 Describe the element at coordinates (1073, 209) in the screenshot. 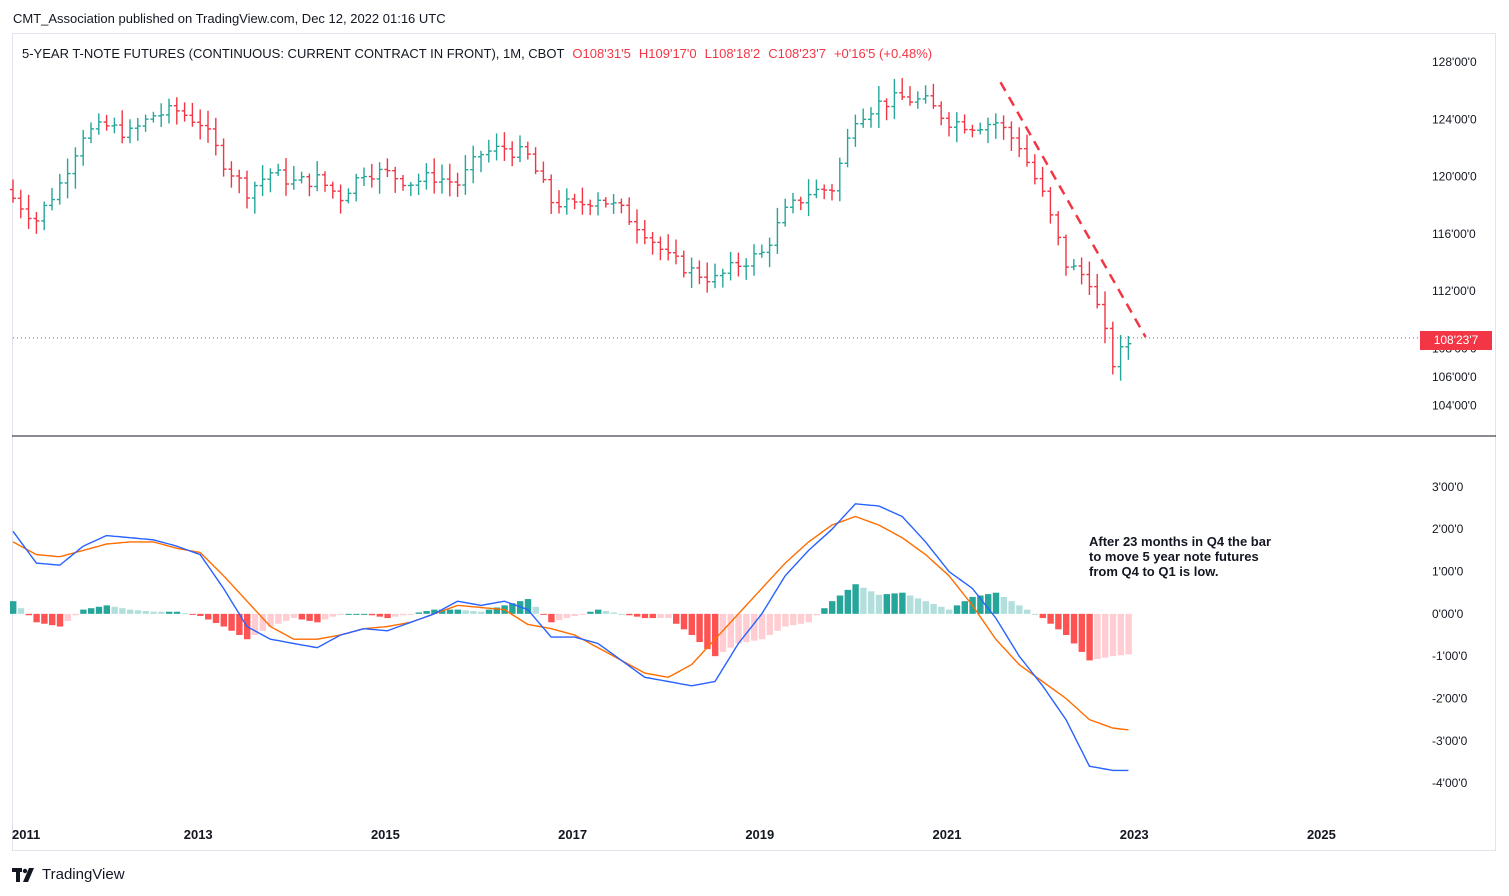

I see `downtrend-line` at that location.